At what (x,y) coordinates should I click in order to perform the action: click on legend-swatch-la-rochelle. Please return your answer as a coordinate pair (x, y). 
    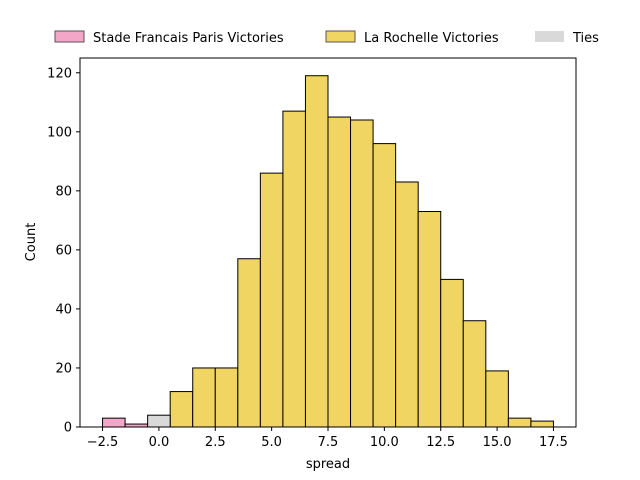
    Looking at the image, I should click on (340, 36).